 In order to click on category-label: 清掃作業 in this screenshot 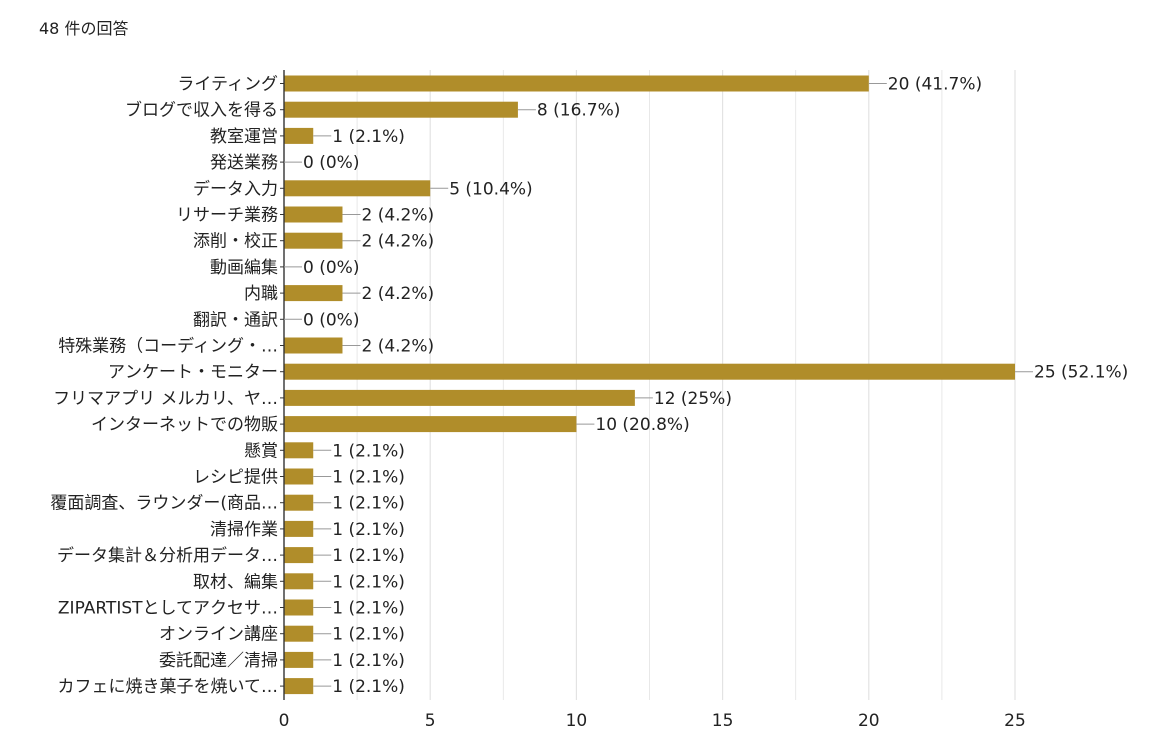, I will do `click(244, 530)`.